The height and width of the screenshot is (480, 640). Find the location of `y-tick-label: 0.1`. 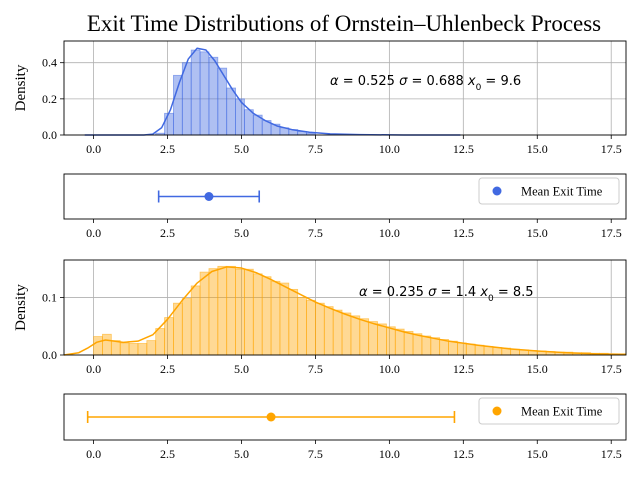

y-tick-label: 0.1 is located at coordinates (49, 297).